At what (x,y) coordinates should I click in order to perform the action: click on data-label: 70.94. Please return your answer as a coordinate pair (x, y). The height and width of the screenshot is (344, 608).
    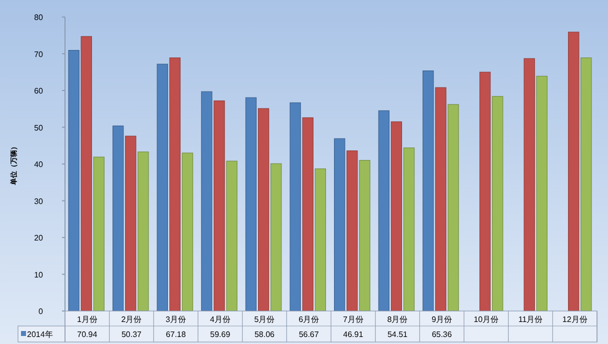
    Looking at the image, I should click on (87, 334).